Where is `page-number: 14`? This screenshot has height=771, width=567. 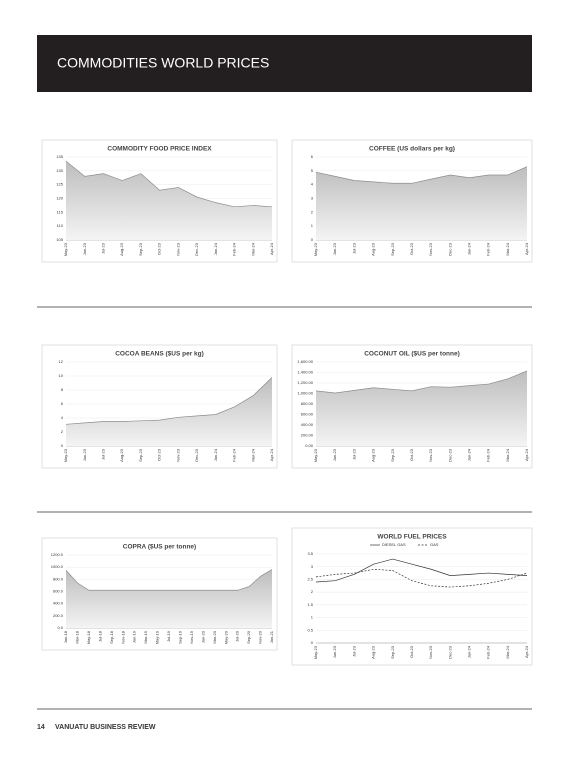
page-number: 14 is located at coordinates (41, 727).